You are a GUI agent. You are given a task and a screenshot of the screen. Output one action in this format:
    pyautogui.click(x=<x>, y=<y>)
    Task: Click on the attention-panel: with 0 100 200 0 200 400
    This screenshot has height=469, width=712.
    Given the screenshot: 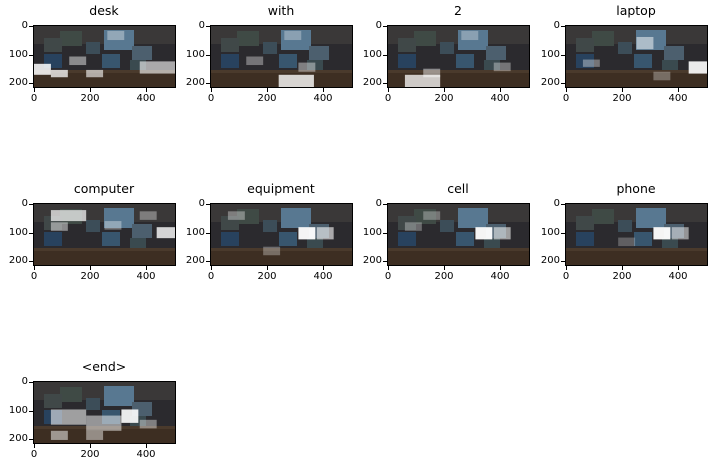 What is the action you would take?
    pyautogui.click(x=265, y=58)
    